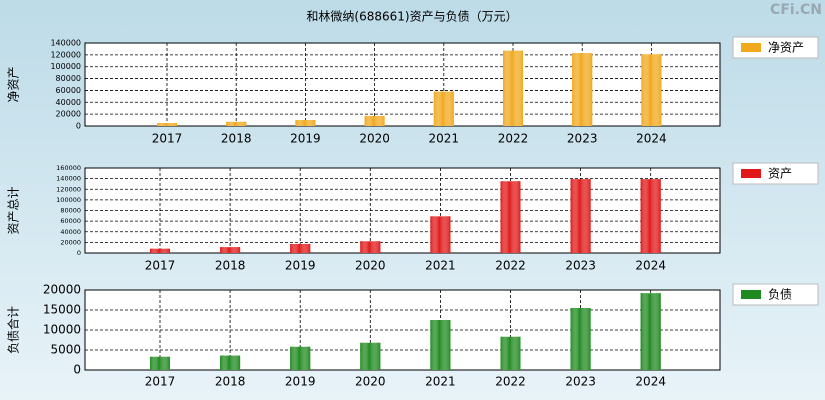 The width and height of the screenshot is (825, 400). What do you see at coordinates (411, 17) in the screenshot?
I see `chart-title: 和林微纳(688661)资产与负债（万元）` at bounding box center [411, 17].